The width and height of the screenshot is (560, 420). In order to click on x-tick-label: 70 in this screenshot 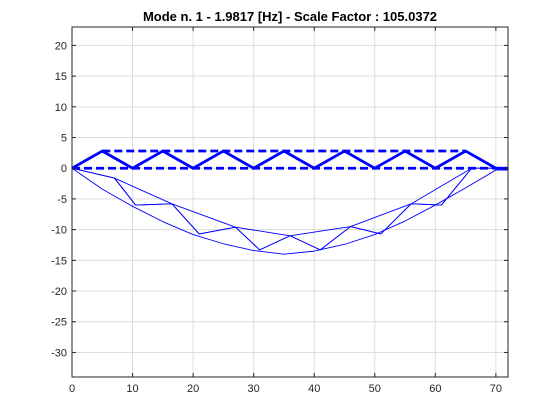, I will do `click(496, 389)`.